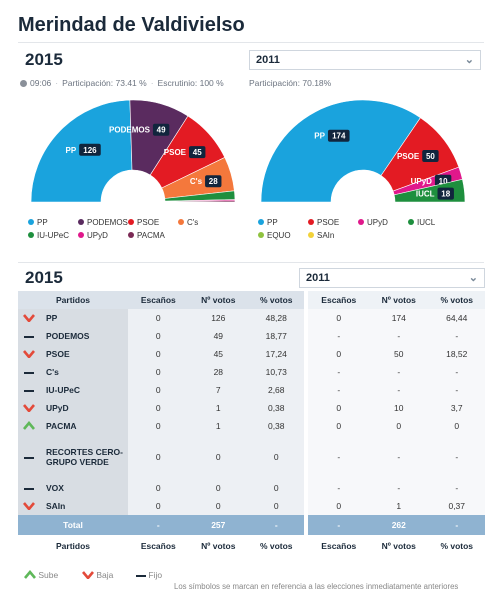 Image resolution: width=502 pixels, height=600 pixels. I want to click on party-name: PODEMOS, so click(84, 336).